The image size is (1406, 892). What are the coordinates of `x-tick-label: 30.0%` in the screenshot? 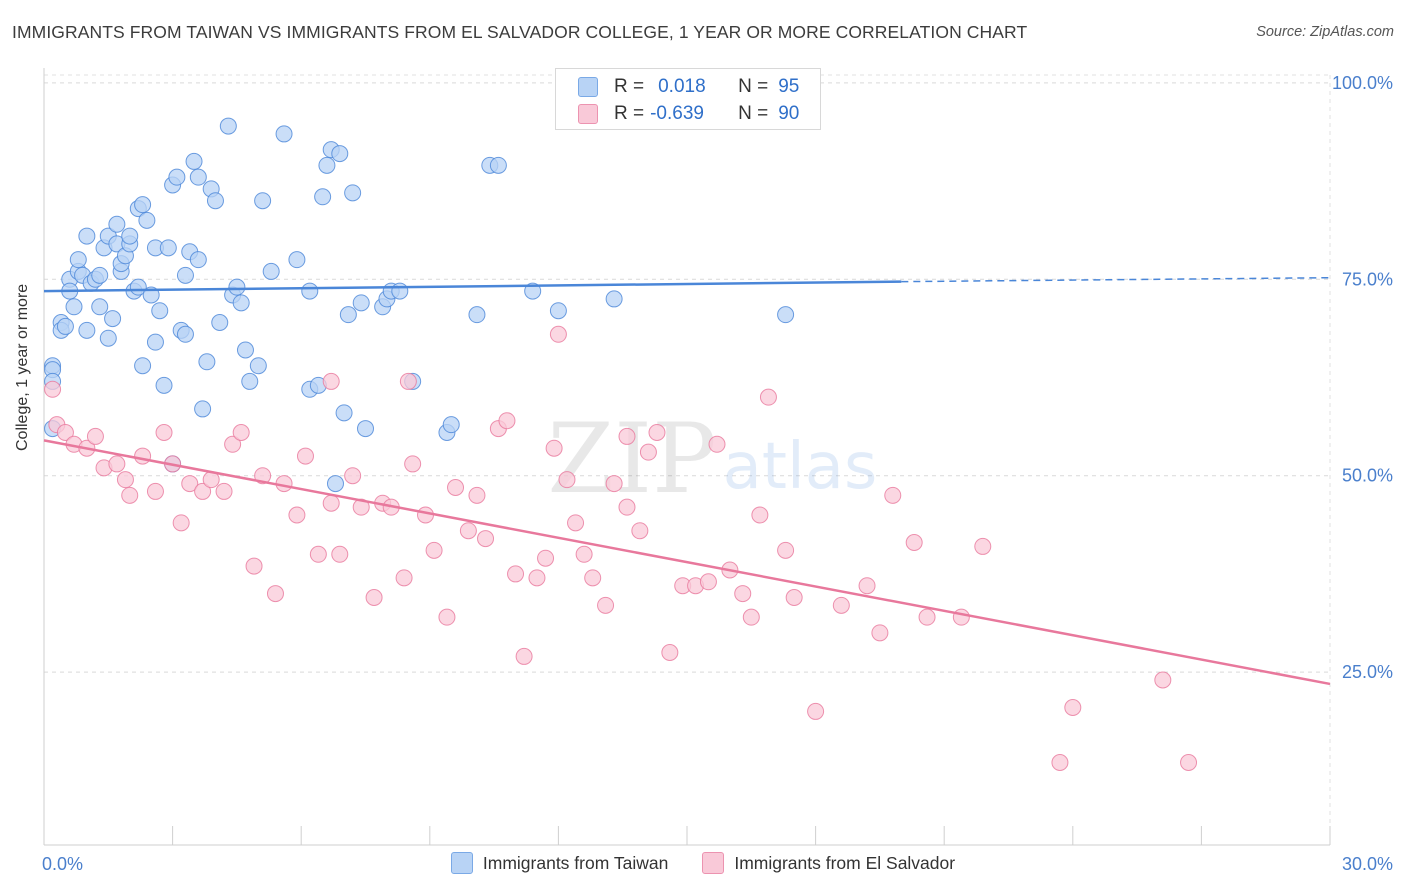 It's located at (1367, 864).